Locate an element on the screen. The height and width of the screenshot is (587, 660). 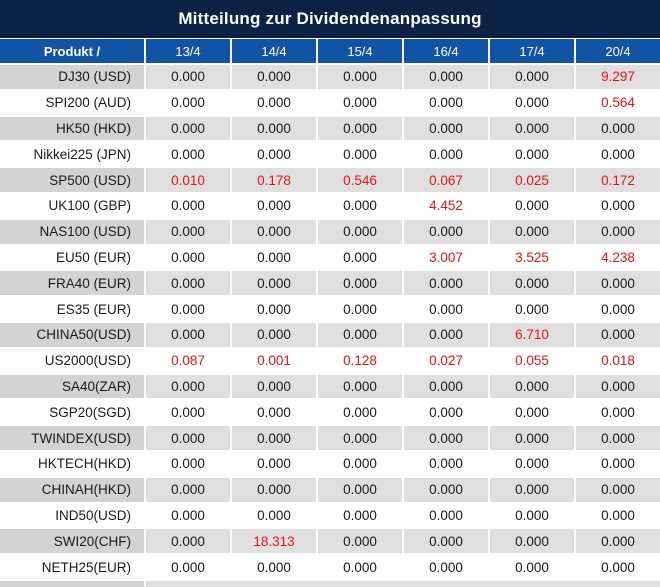
column-header-date: 15/4 is located at coordinates (361, 51).